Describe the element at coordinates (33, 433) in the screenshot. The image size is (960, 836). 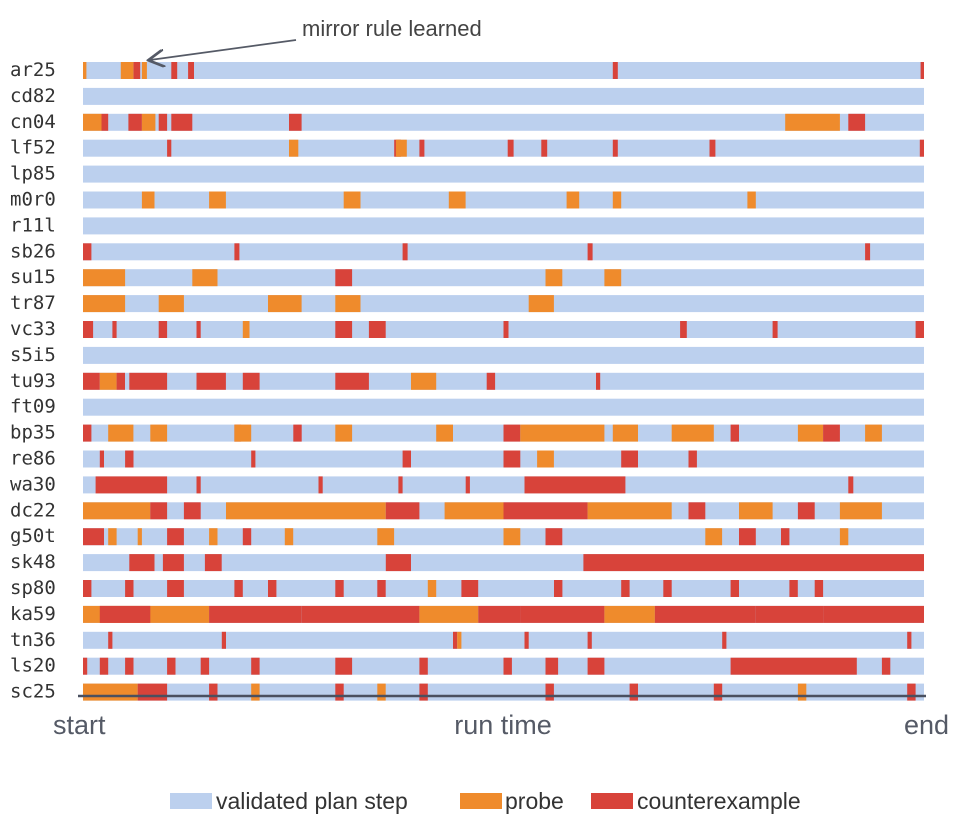
I see `row-label: bp35` at that location.